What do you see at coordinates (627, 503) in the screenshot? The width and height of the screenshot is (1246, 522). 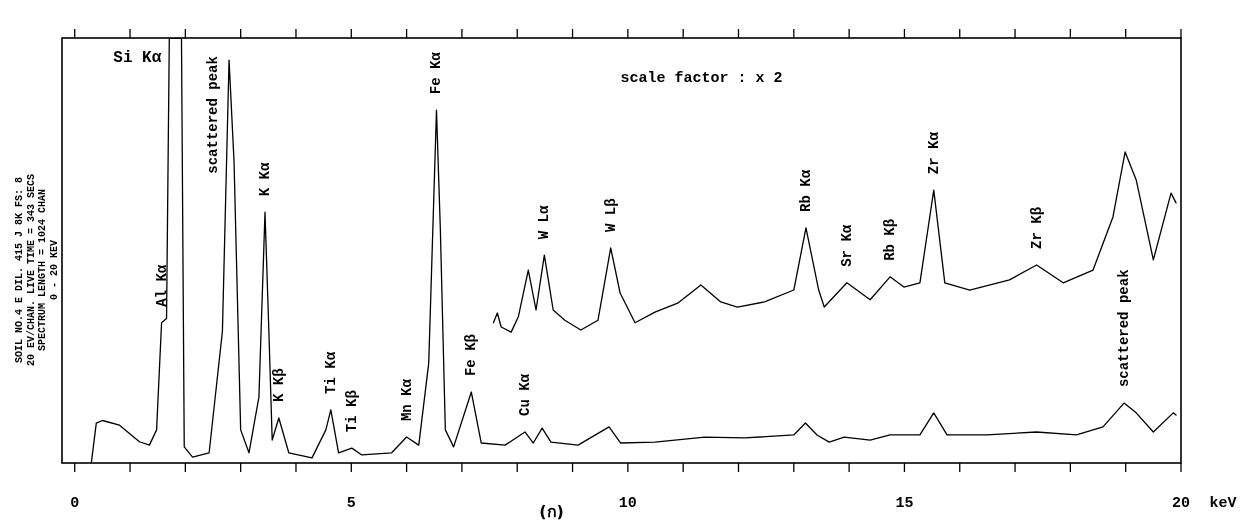 I see `x-tick-label: 10` at bounding box center [627, 503].